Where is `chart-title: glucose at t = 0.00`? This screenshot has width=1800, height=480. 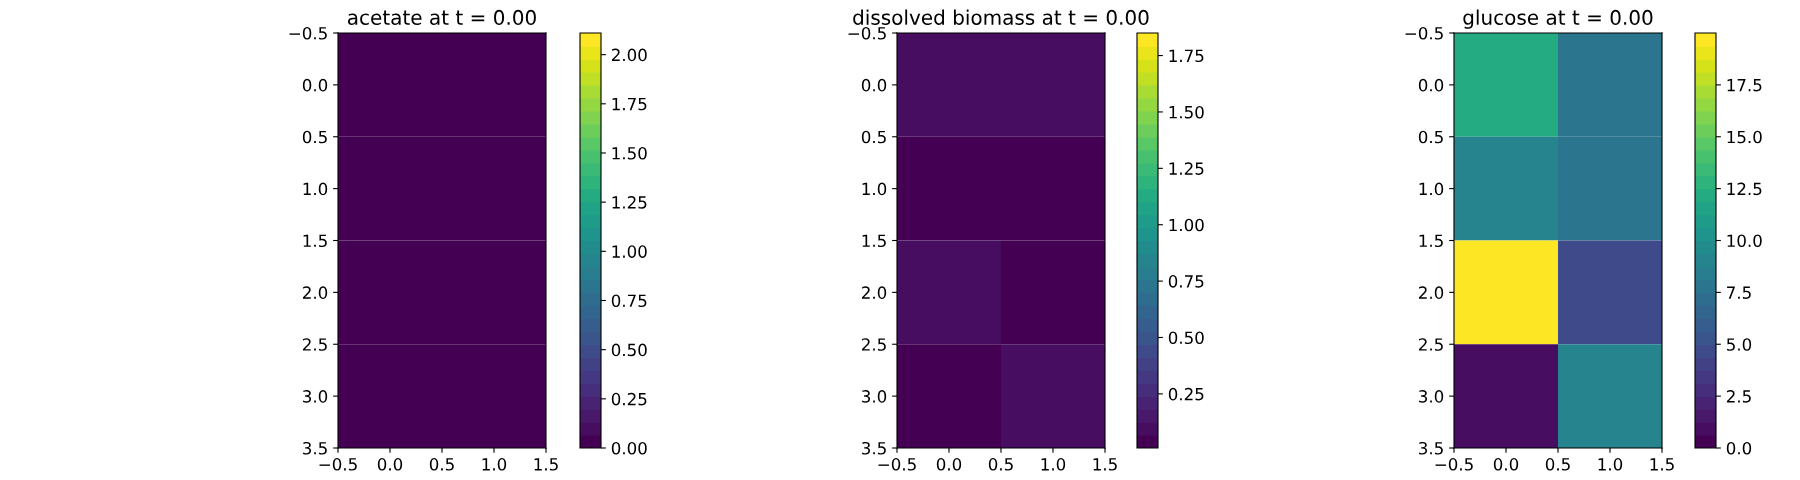 chart-title: glucose at t = 0.00 is located at coordinates (1558, 19).